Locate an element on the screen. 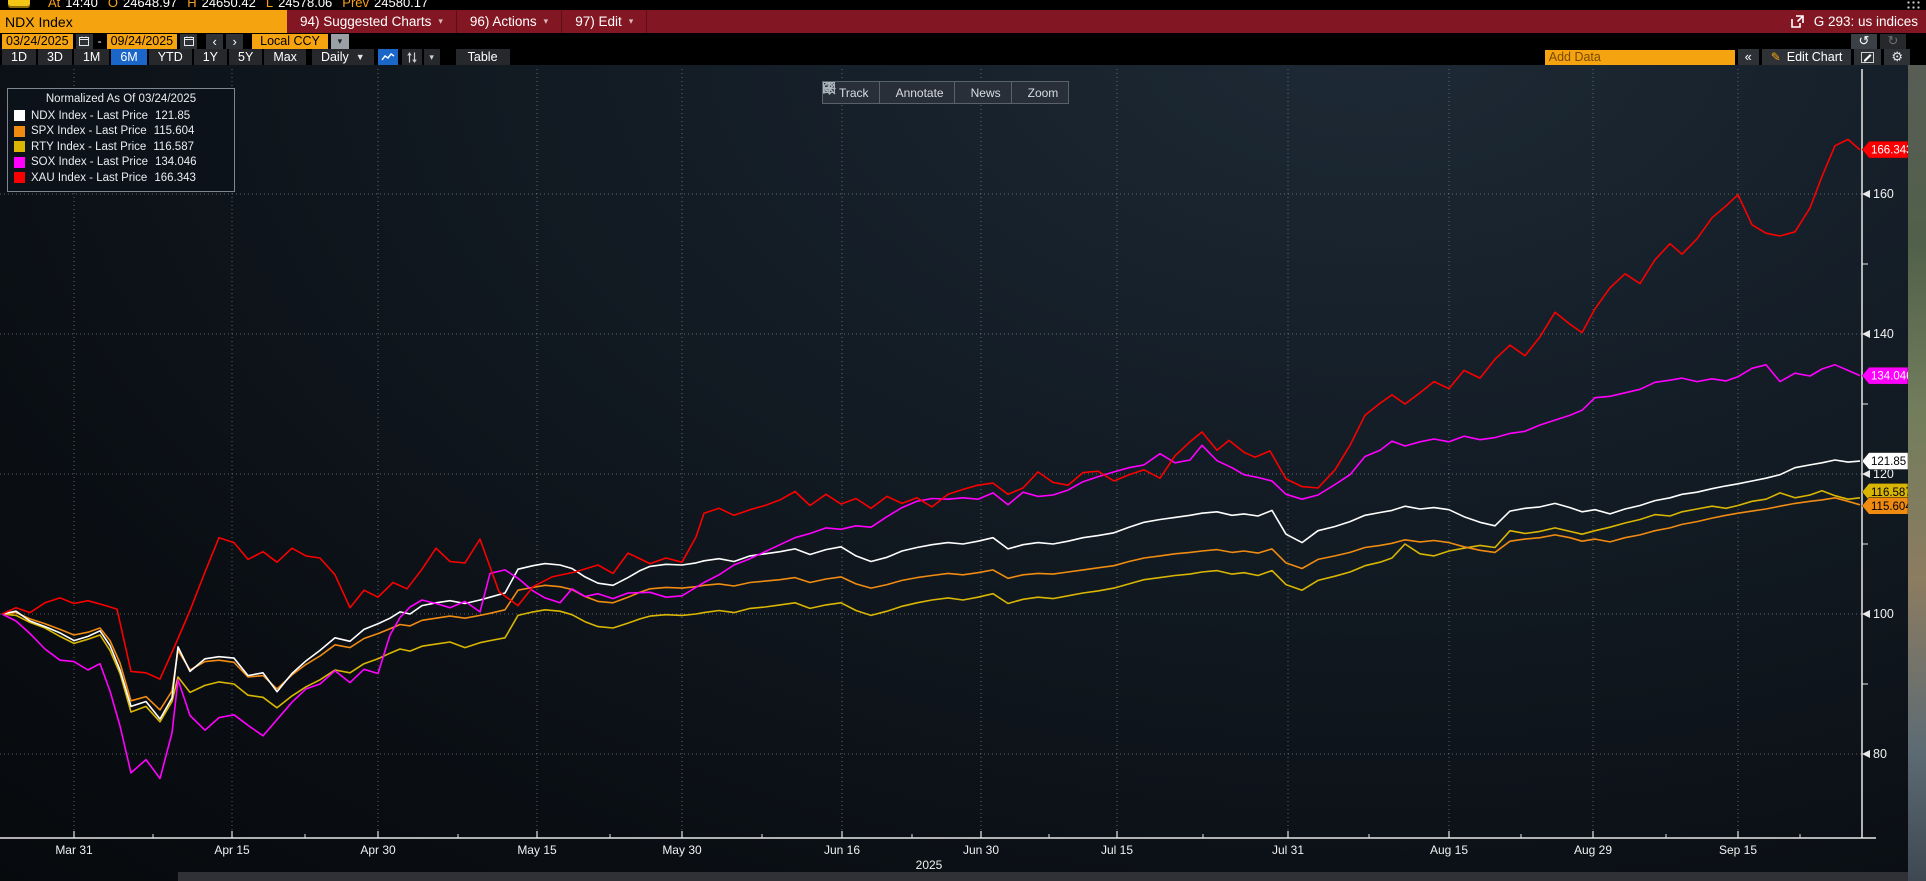 This screenshot has height=881, width=1926. chevron-right-icon: › is located at coordinates (234, 41).